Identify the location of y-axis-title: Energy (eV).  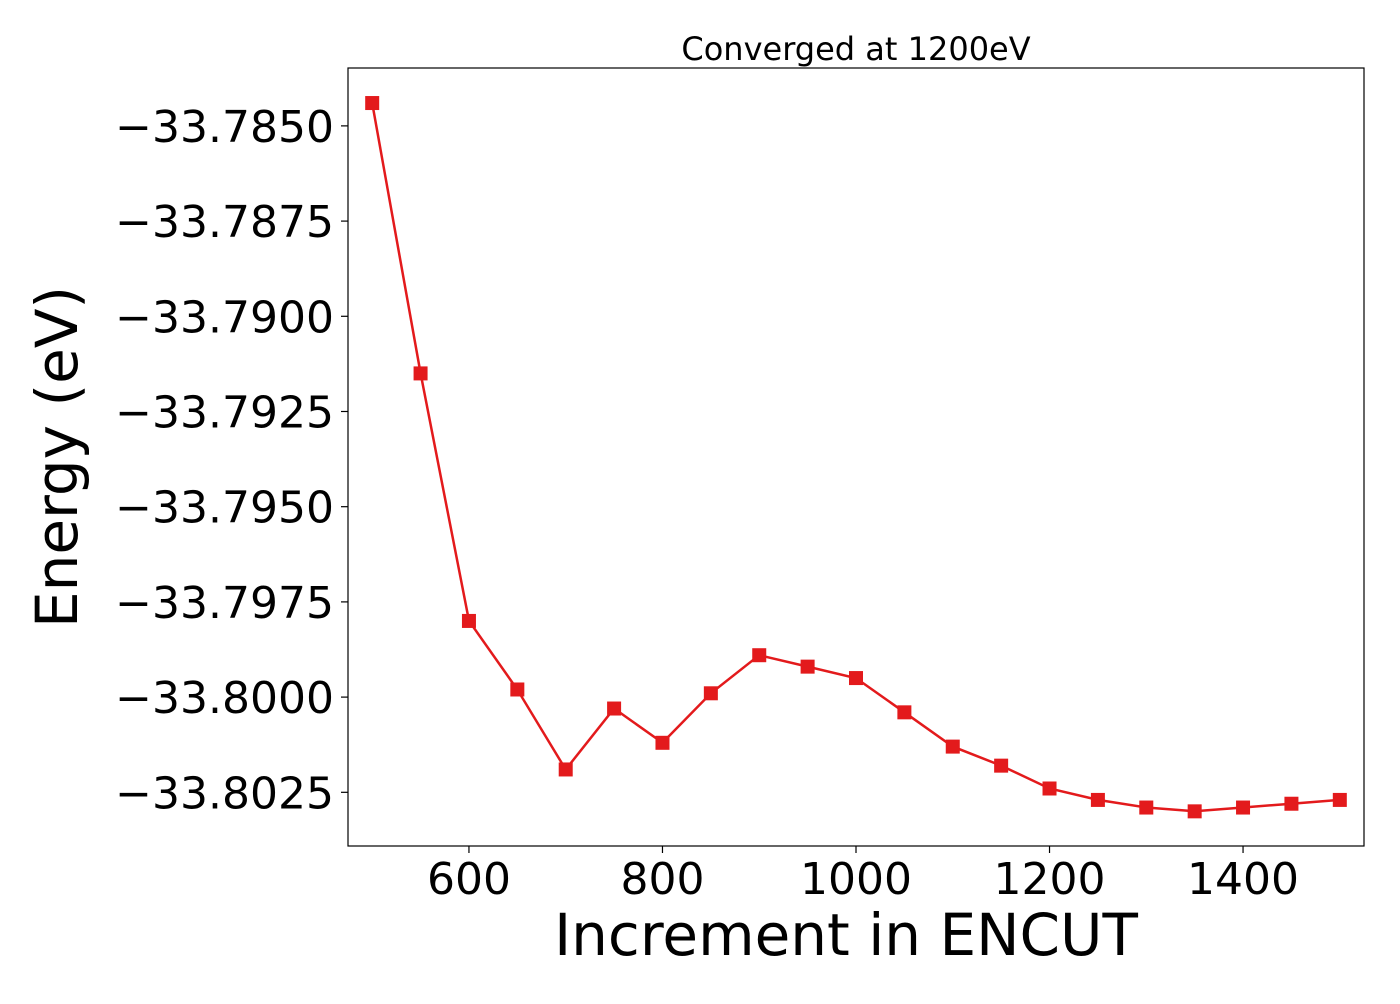
(57, 457).